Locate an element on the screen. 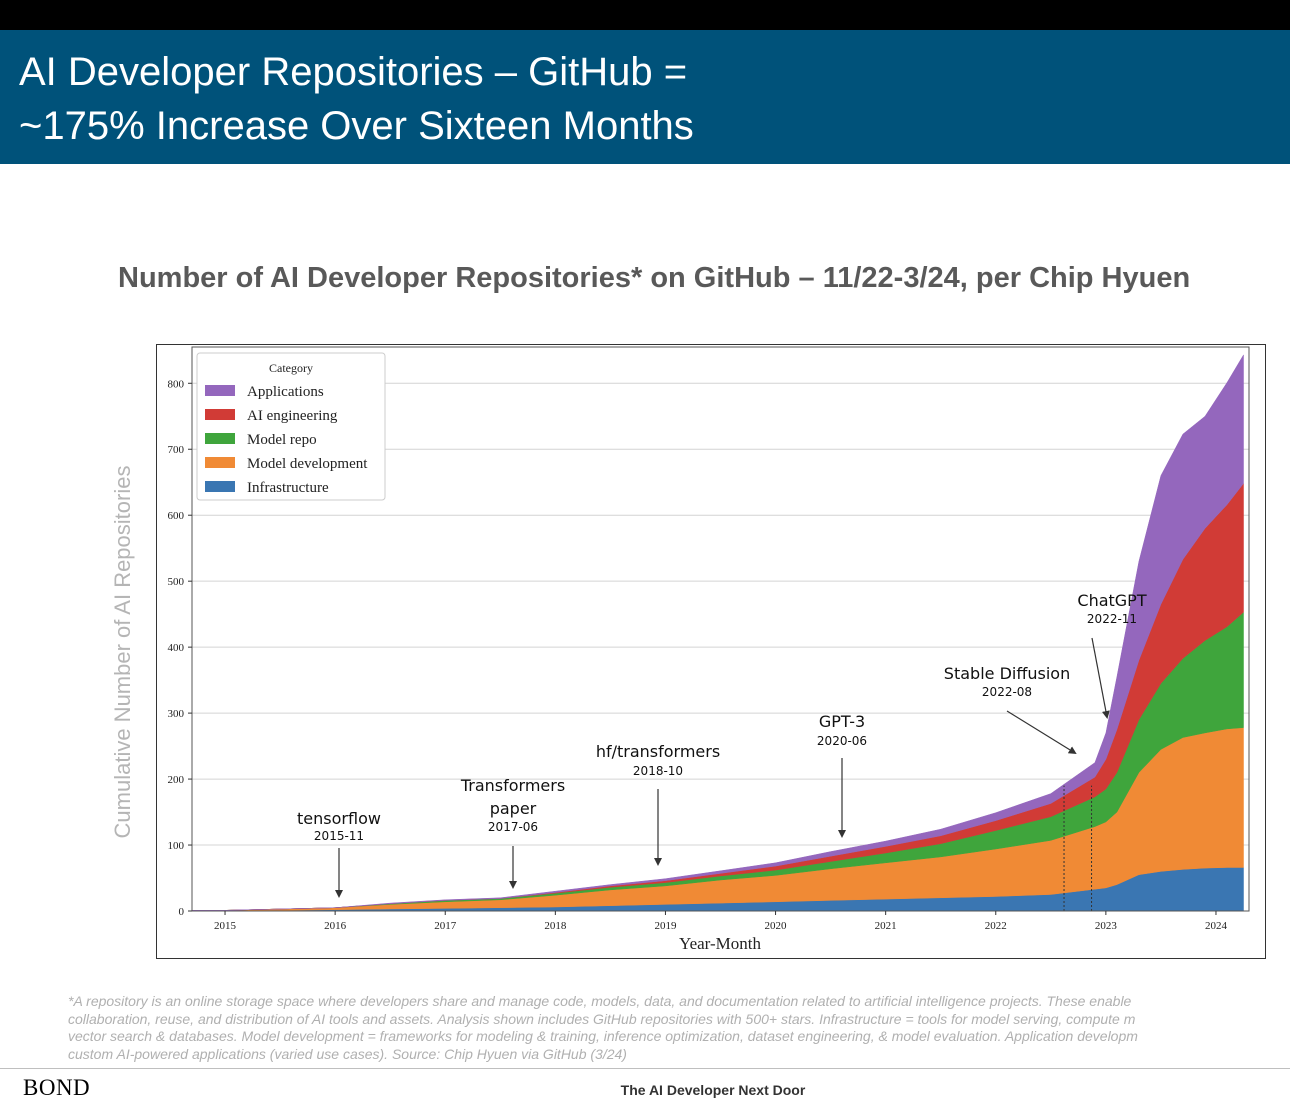 The width and height of the screenshot is (1290, 1102). legend-swatch-applications is located at coordinates (220, 390).